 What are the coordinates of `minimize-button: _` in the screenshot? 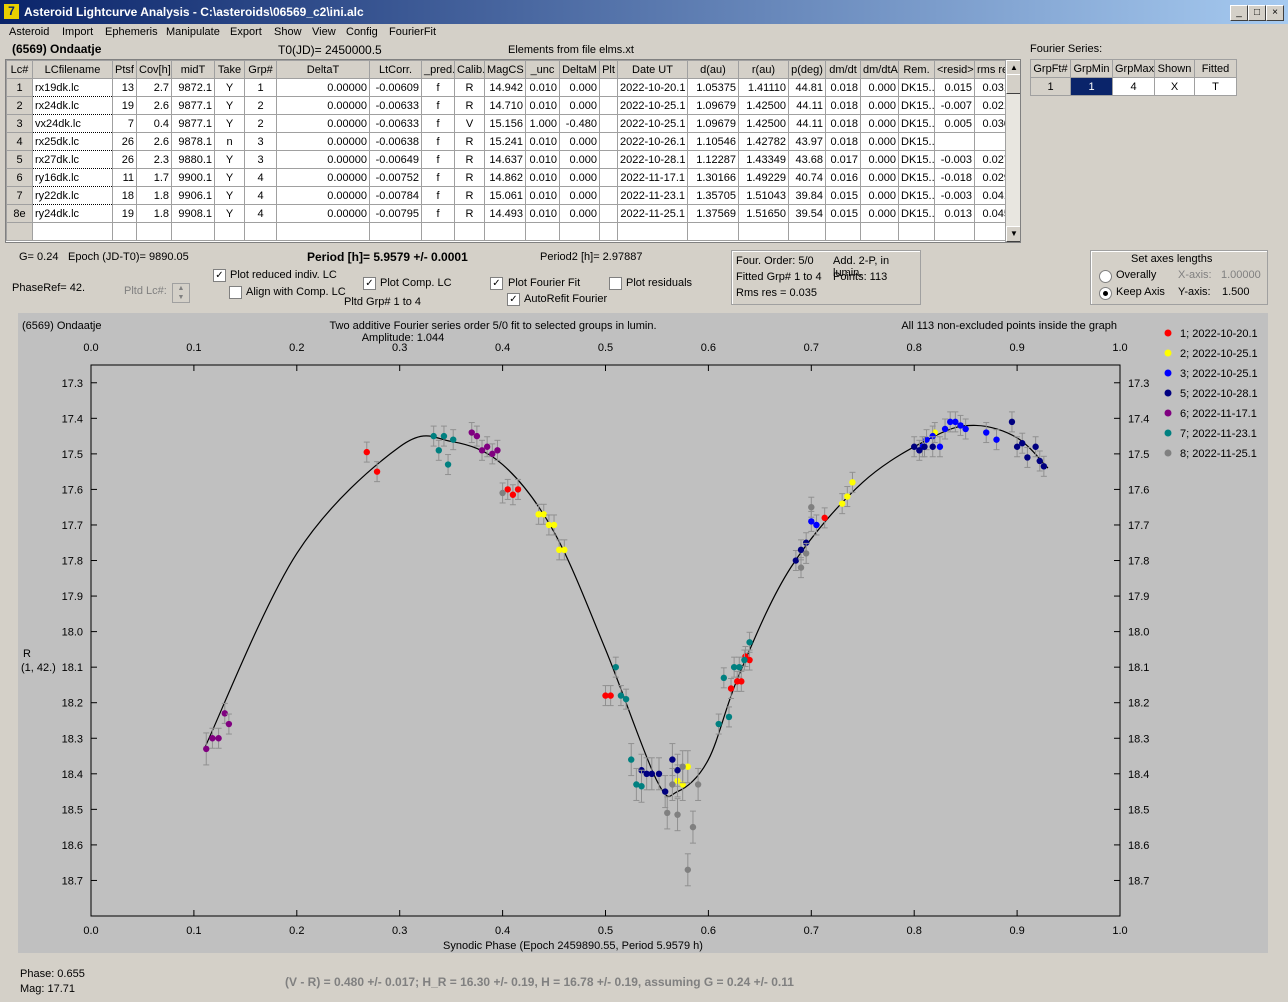 It's located at (1239, 13).